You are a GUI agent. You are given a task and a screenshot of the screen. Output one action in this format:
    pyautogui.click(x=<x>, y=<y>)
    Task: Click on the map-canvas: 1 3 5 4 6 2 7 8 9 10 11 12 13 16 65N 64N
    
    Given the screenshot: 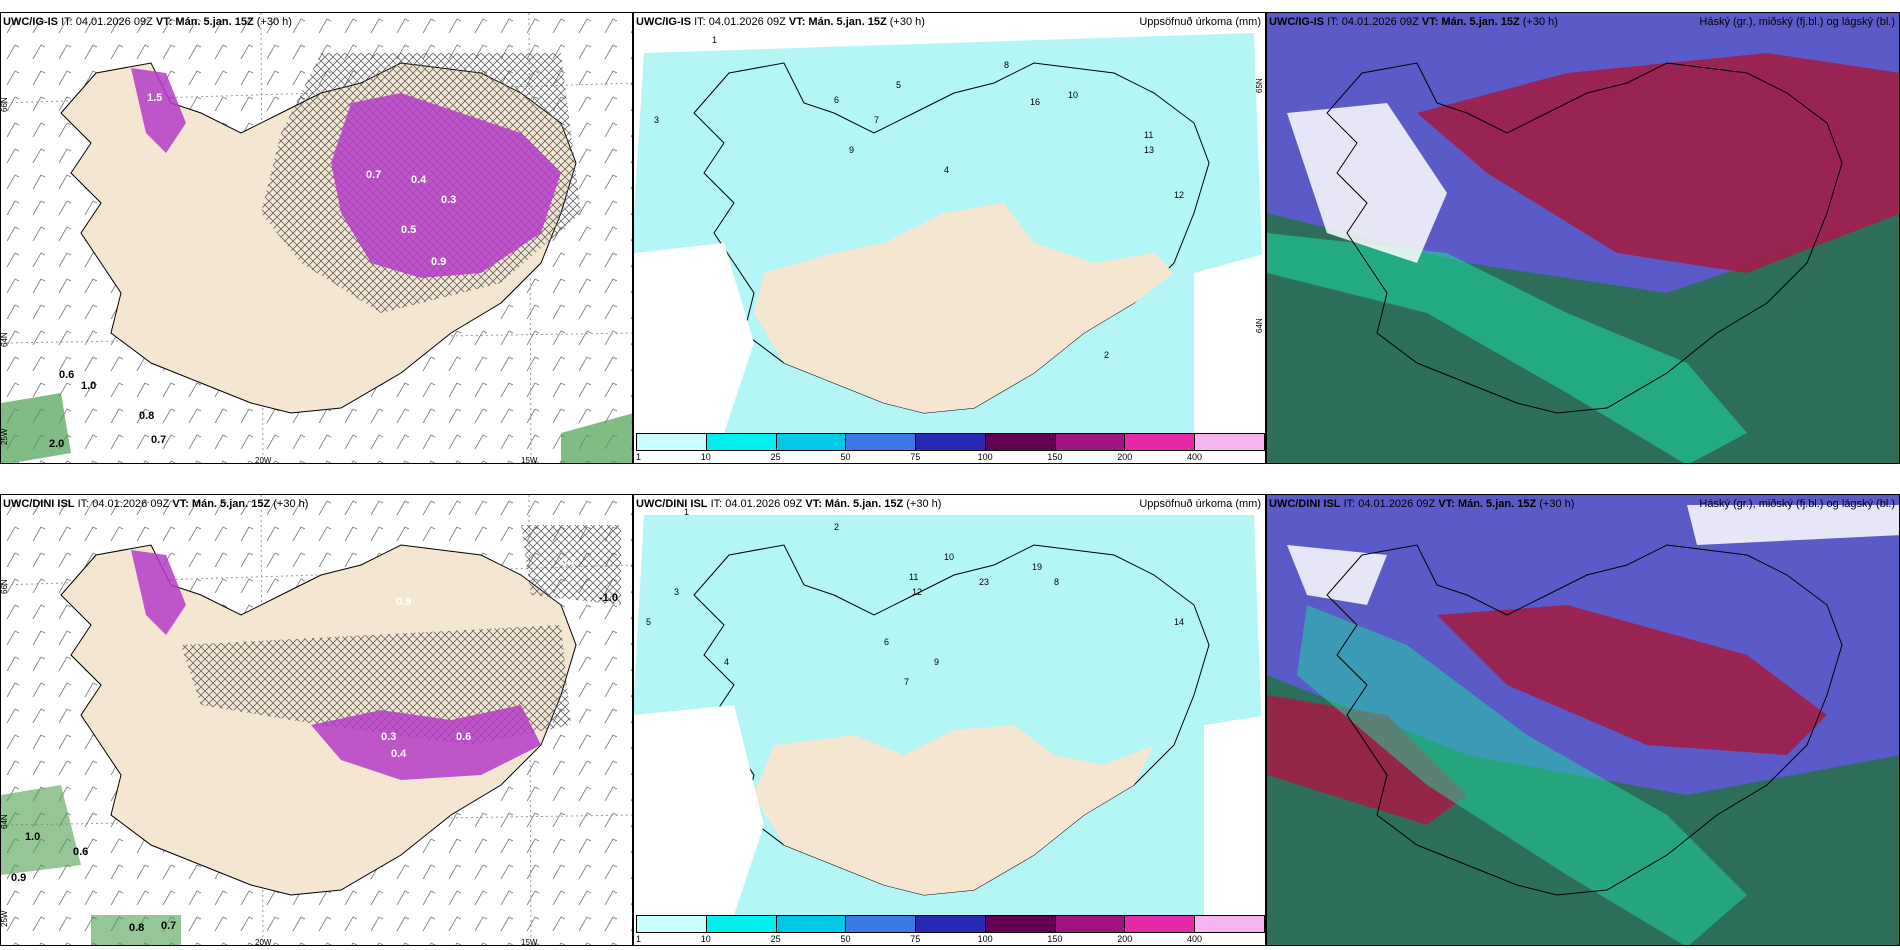 What is the action you would take?
    pyautogui.click(x=949, y=233)
    